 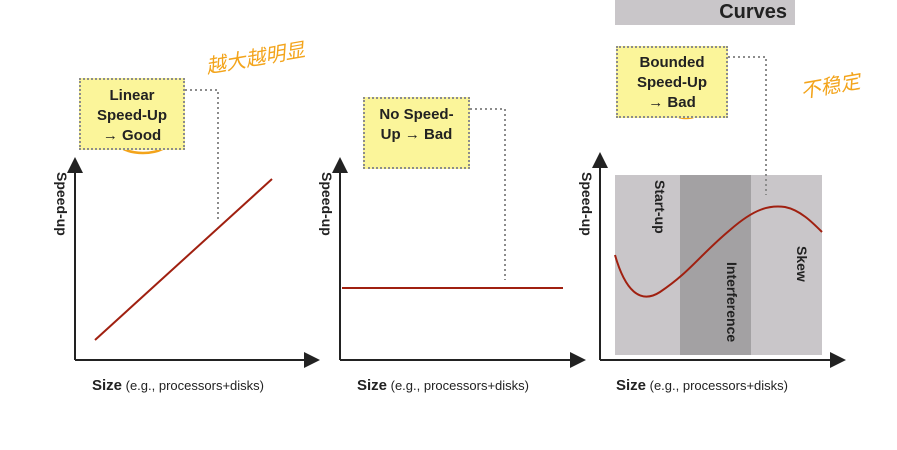 What do you see at coordinates (488, 194) in the screenshot?
I see `panel2-callout-leader` at bounding box center [488, 194].